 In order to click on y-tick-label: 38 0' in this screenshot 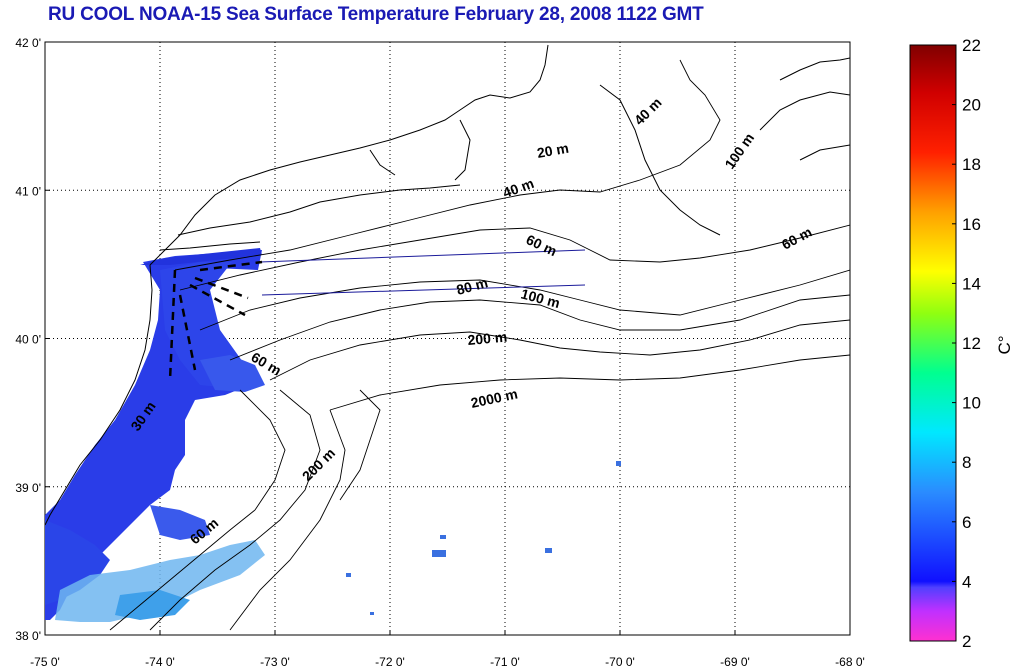, I will do `click(28, 636)`.